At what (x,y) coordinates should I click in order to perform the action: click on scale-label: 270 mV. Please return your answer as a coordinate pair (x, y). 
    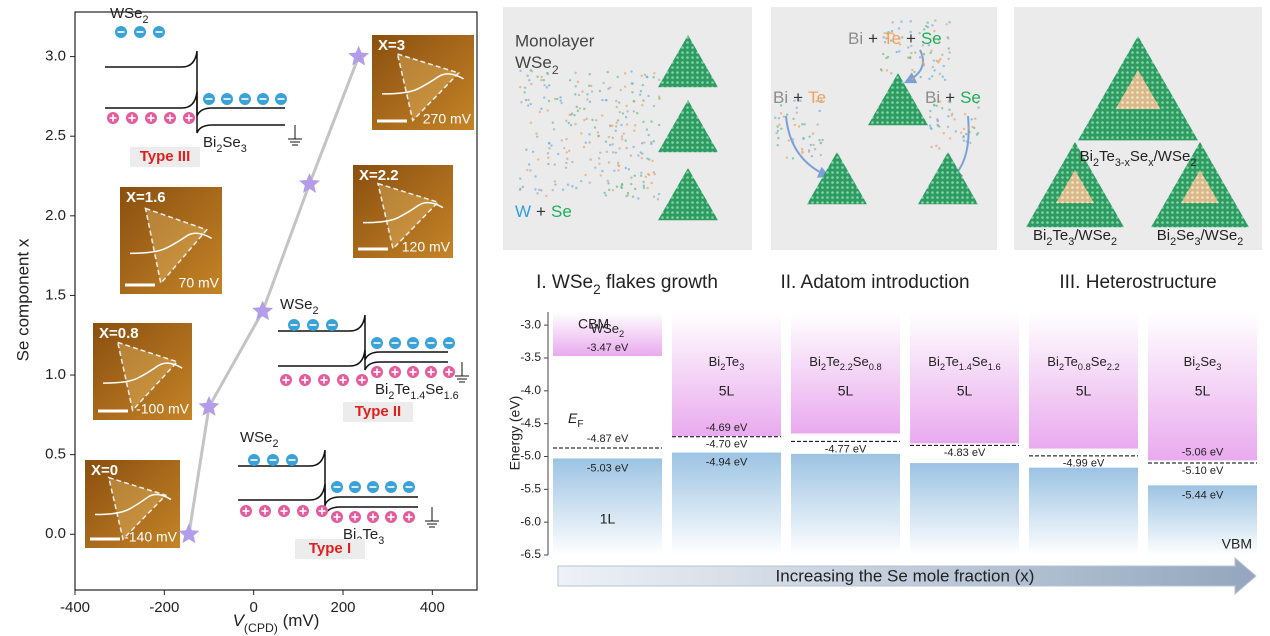
    Looking at the image, I should click on (447, 119).